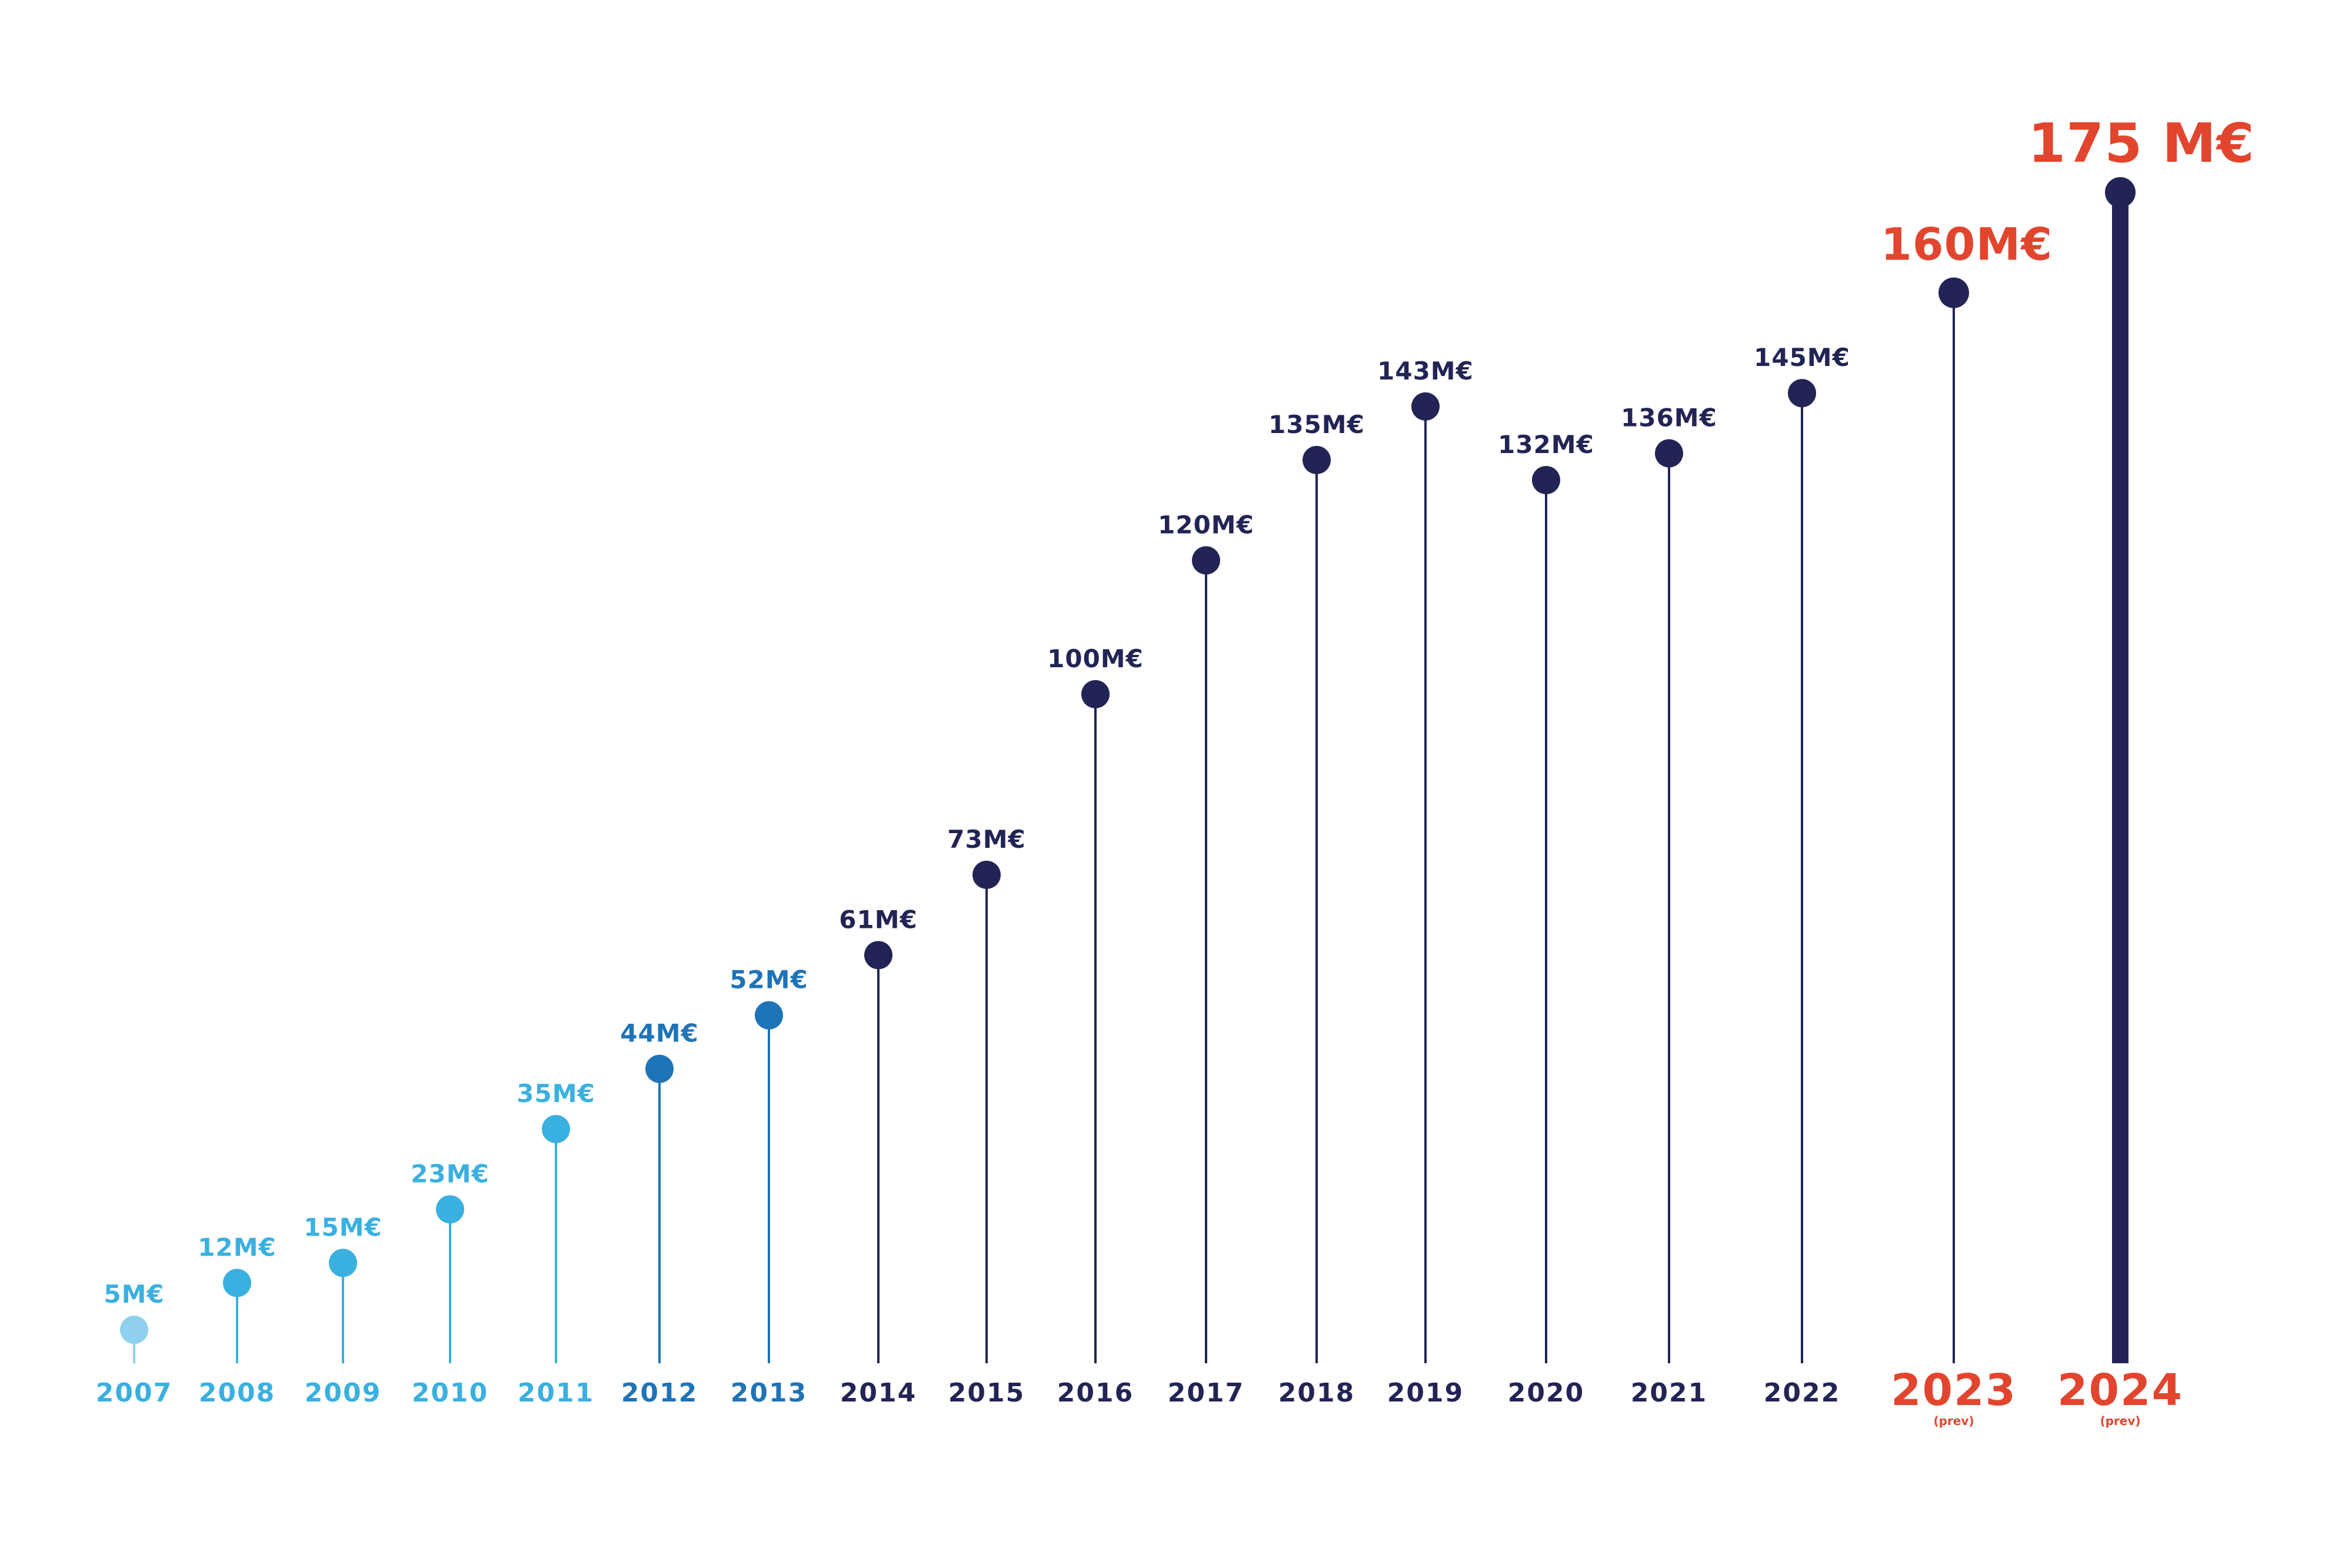  What do you see at coordinates (450, 1209) in the screenshot?
I see `point-2010` at bounding box center [450, 1209].